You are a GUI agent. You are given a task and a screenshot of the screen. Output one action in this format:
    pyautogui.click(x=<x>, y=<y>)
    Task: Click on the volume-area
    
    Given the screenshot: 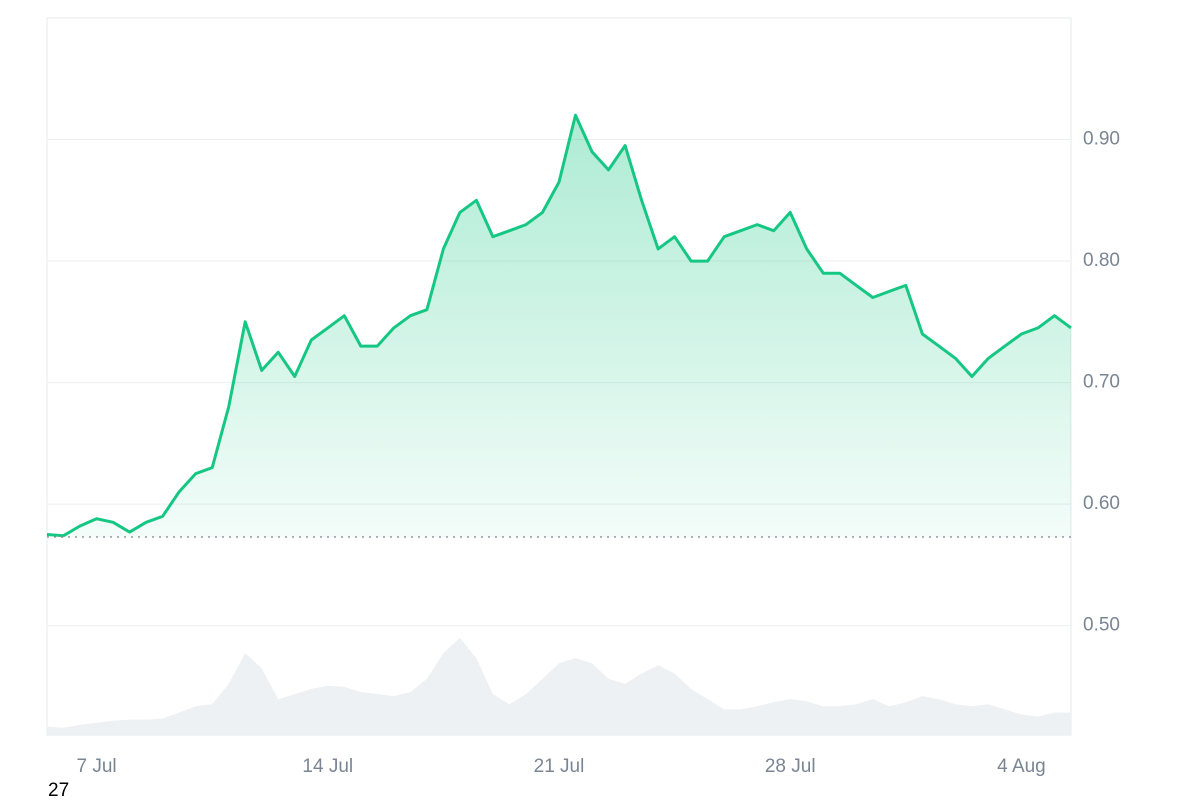 What is the action you would take?
    pyautogui.click(x=559, y=686)
    